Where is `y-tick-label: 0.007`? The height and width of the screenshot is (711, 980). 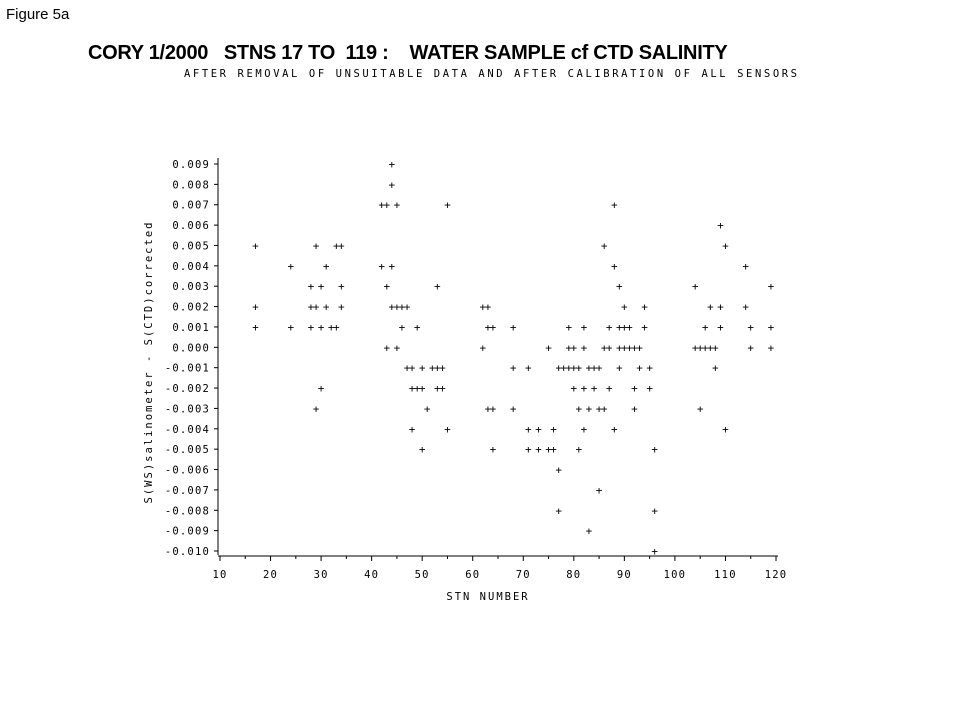 y-tick-label: 0.007 is located at coordinates (191, 206).